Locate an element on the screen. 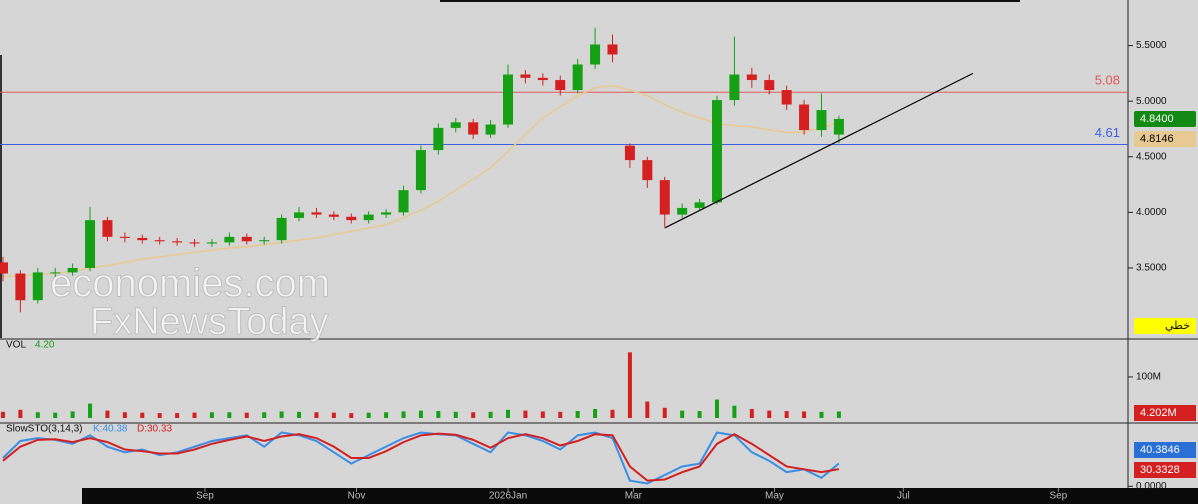 This screenshot has width=1198, height=504. x-tick-label: 2026Jan is located at coordinates (508, 496).